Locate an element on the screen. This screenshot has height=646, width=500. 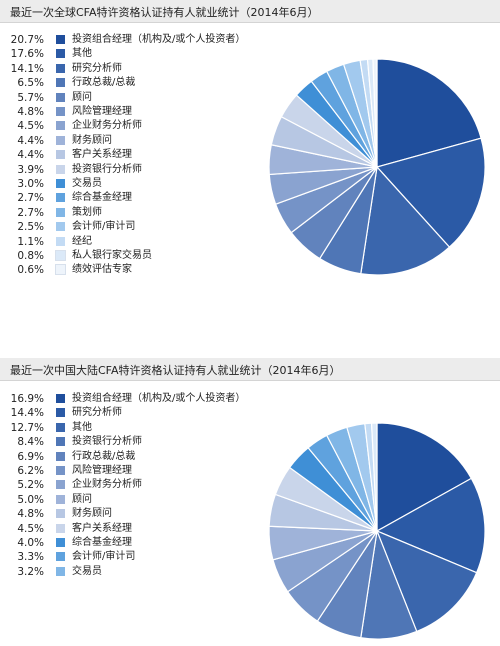
legend-item: 2.7% 综合基金经理 is located at coordinates (135, 198).